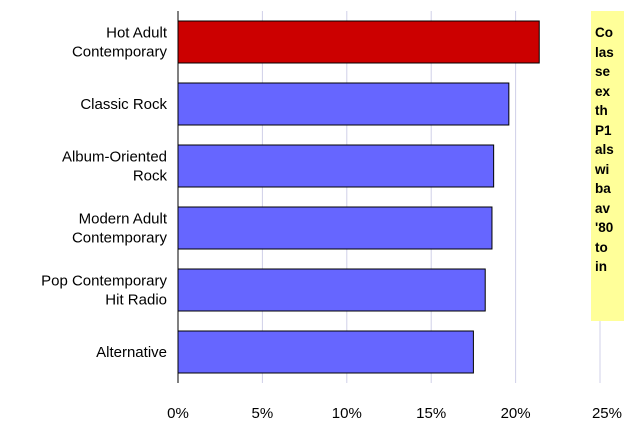  I want to click on annotation-line: ba, so click(609, 189).